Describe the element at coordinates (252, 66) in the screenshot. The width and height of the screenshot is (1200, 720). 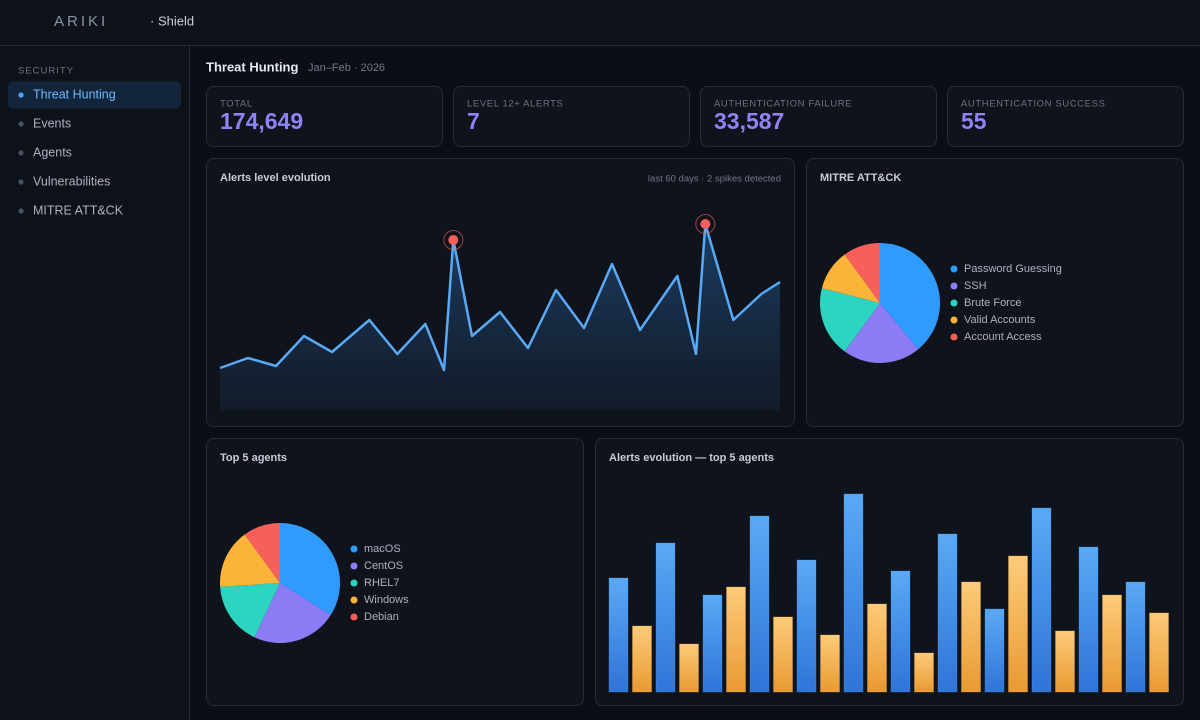
I see `page-title: Threat Hunting` at that location.